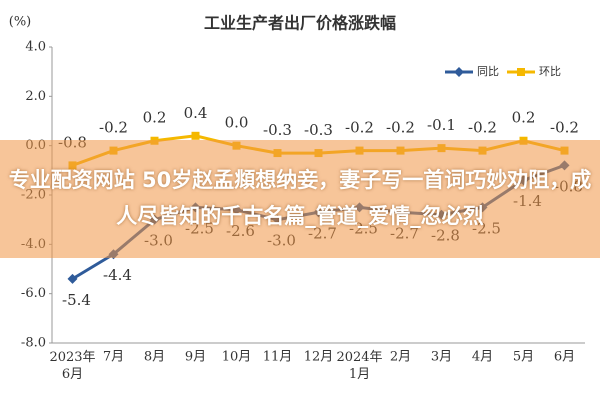 The image size is (600, 400). What do you see at coordinates (482, 357) in the screenshot?
I see `x-tick-label: 4月` at bounding box center [482, 357].